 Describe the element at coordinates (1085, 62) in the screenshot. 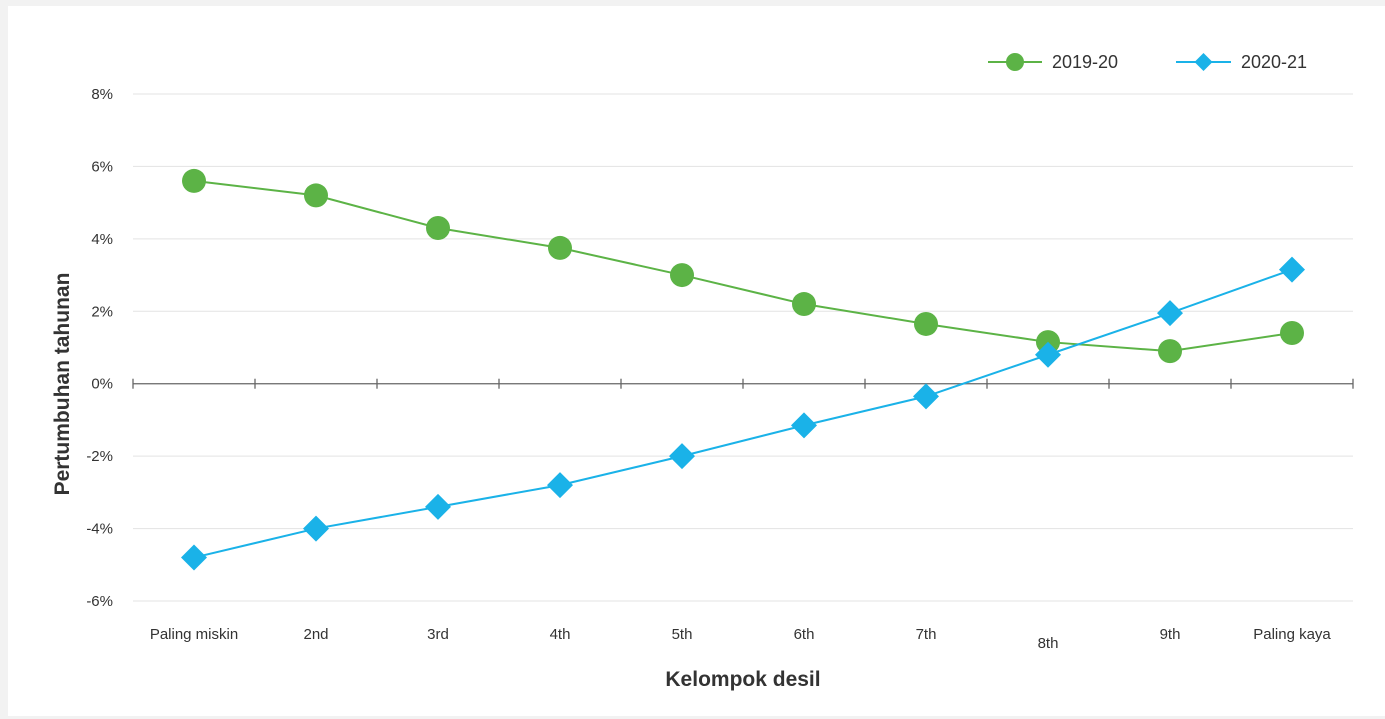

I see `legend-label: 2019-20` at that location.